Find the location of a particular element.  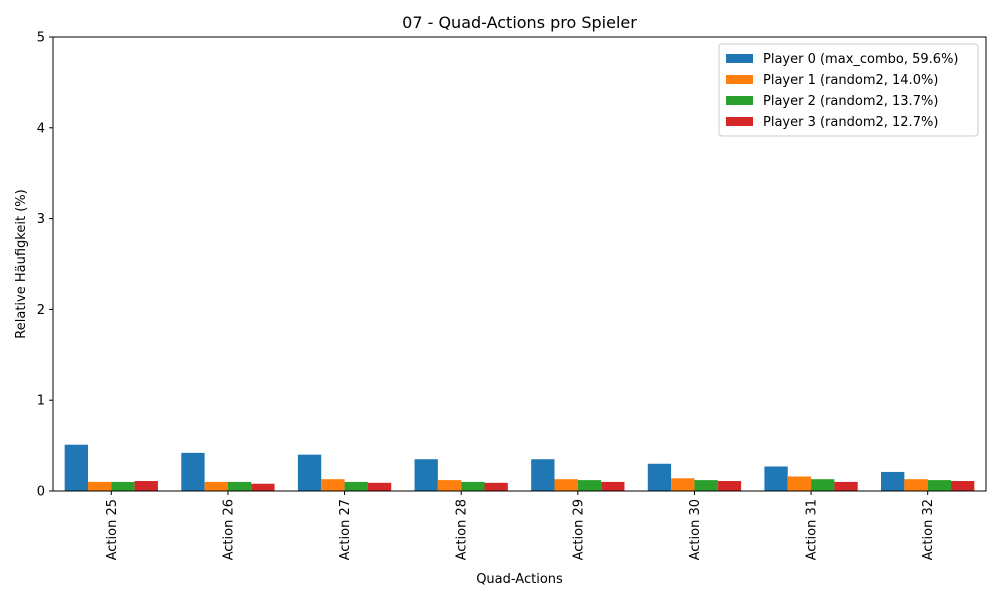

x-tick-label-8: Action 32 is located at coordinates (928, 529).